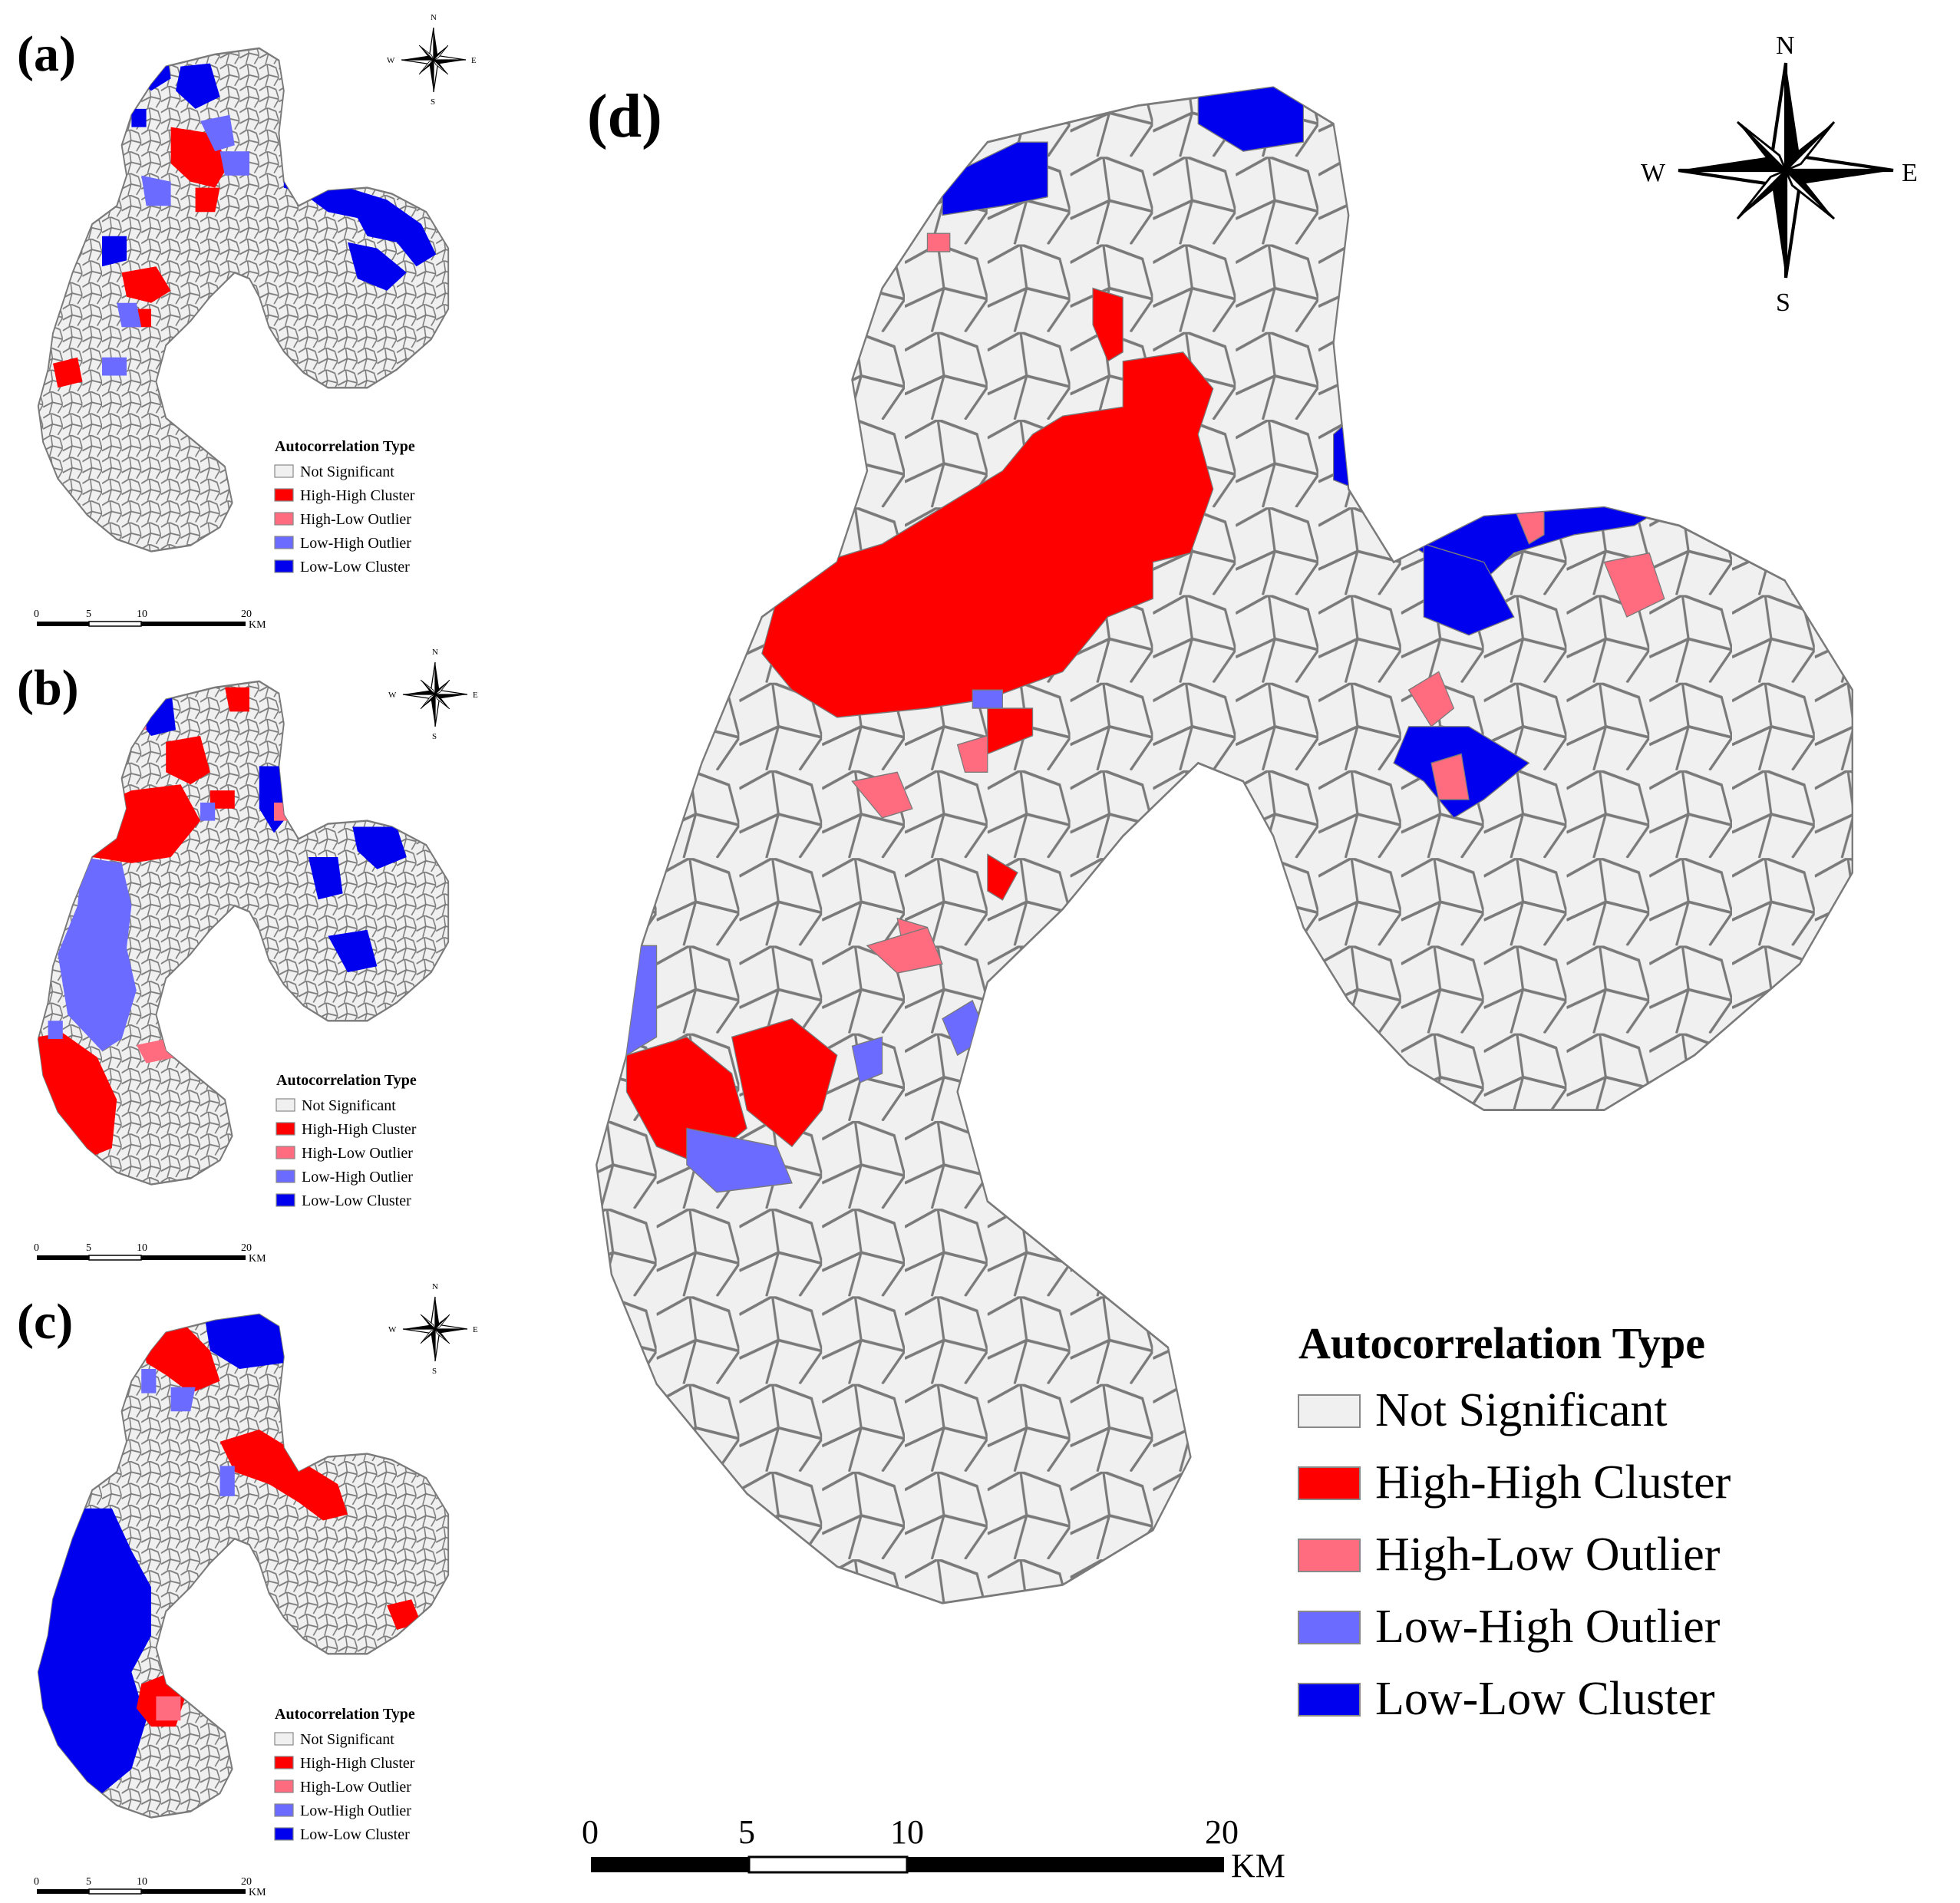 This screenshot has height=1903, width=1960. What do you see at coordinates (1329, 1411) in the screenshot?
I see `legend-d-swatch-not-significant` at bounding box center [1329, 1411].